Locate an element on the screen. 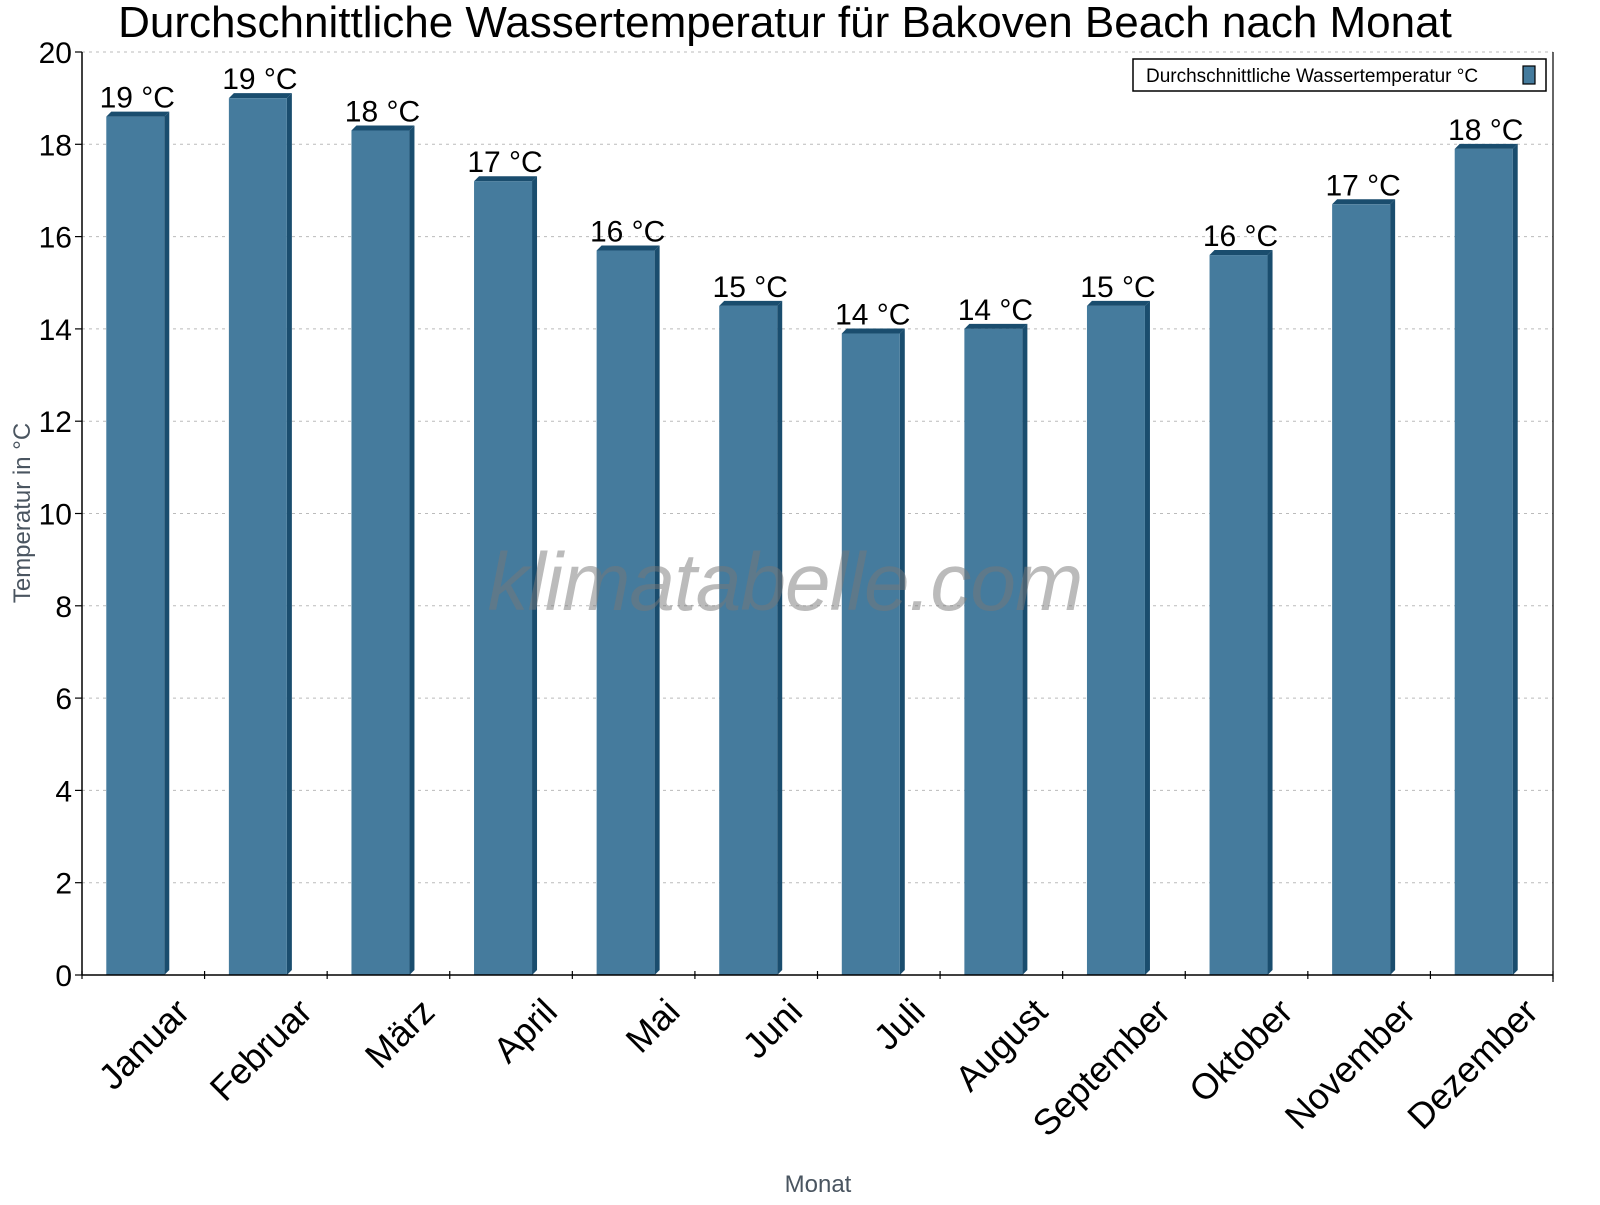  x-tick-label: Juni is located at coordinates (772, 1029).